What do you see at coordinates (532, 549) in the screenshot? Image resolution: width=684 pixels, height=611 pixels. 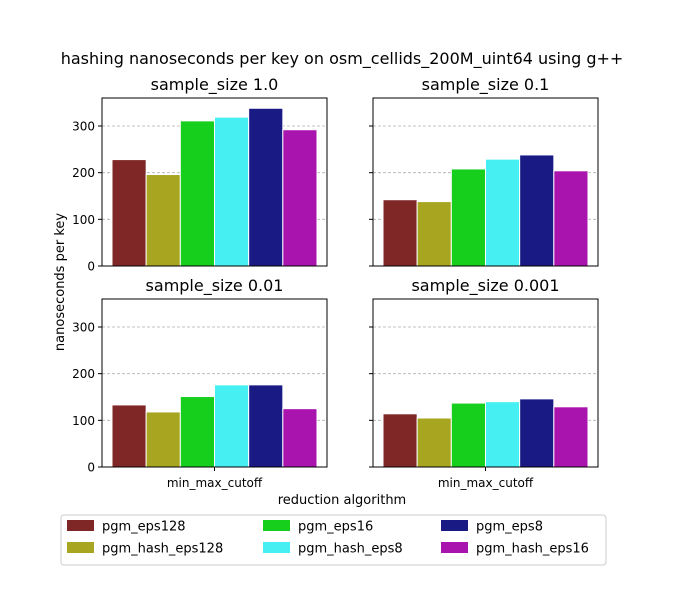 I see `legend-label: pgm_hash_eps16` at bounding box center [532, 549].